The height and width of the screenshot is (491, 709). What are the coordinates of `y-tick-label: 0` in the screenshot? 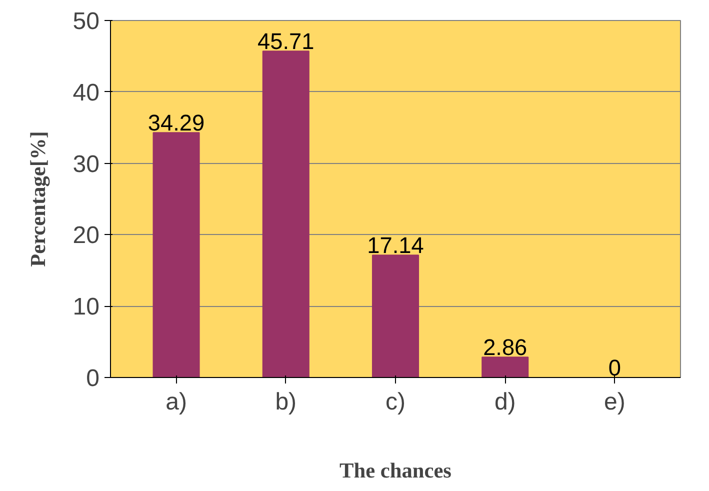 It's located at (93, 378).